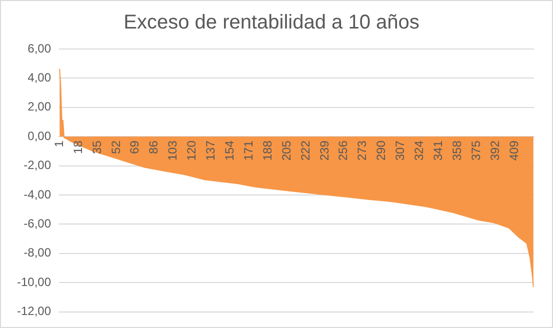 This screenshot has width=553, height=328. Describe the element at coordinates (38, 223) in the screenshot. I see `y-tick-label: -6,00` at that location.